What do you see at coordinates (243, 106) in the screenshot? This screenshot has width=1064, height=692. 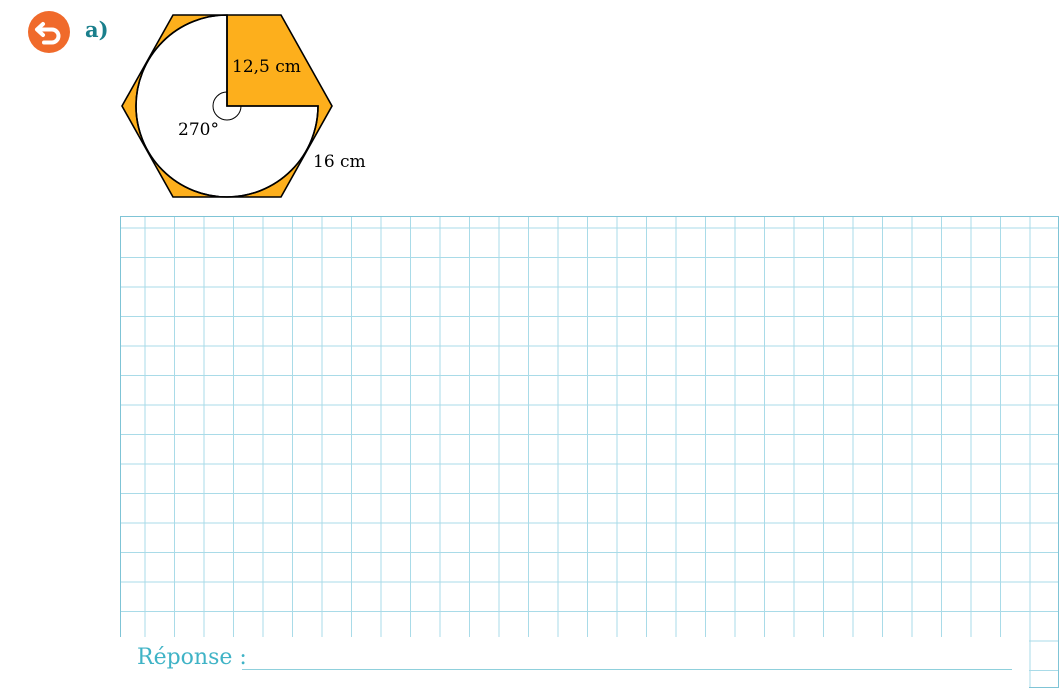 I see `hexagon-figure: 270° 12,5 cm 16 cm` at bounding box center [243, 106].